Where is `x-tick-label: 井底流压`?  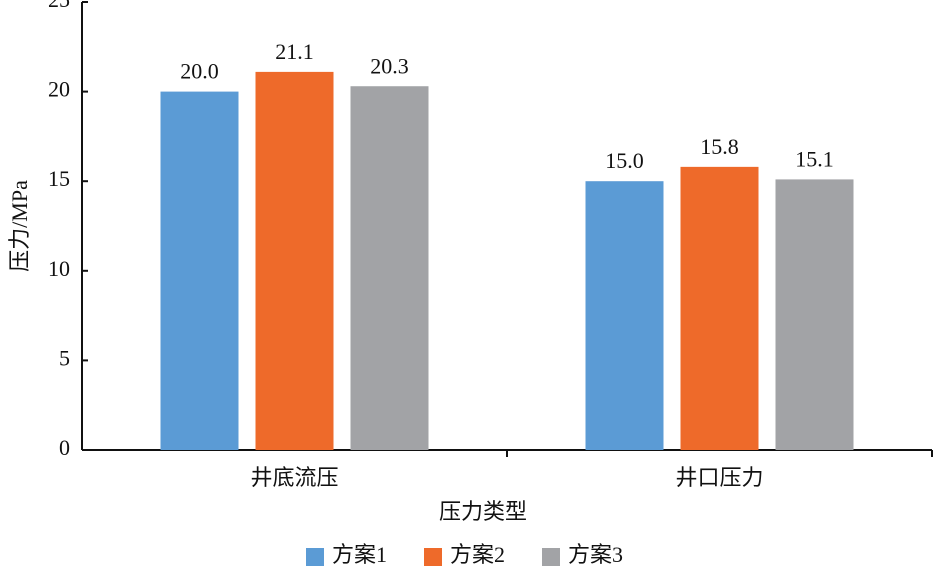
x-tick-label: 井底流压 is located at coordinates (294, 477).